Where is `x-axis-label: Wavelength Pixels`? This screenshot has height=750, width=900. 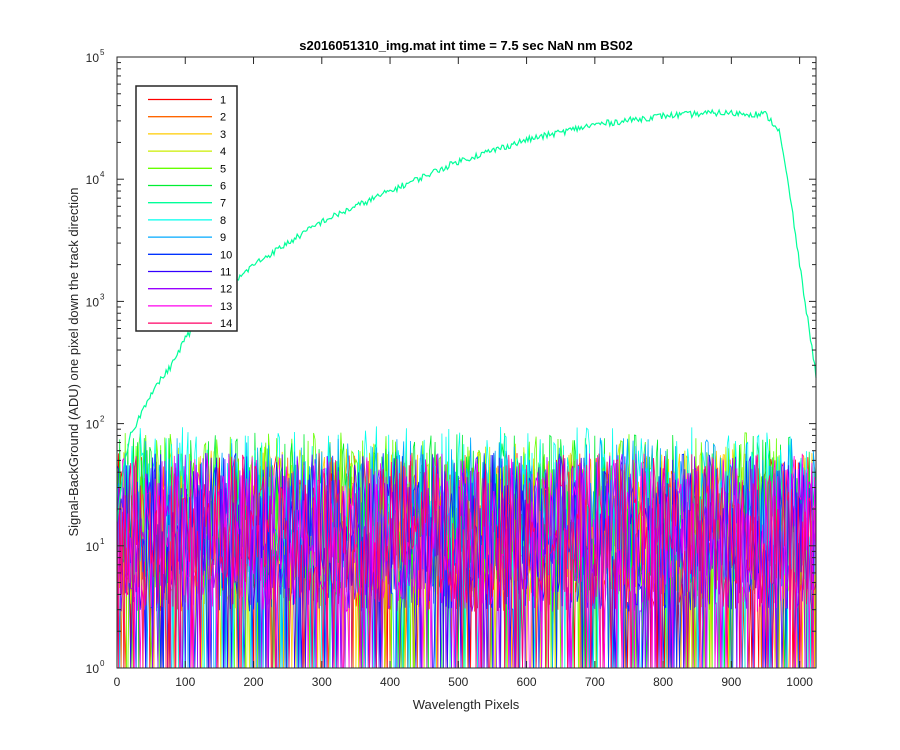
x-axis-label: Wavelength Pixels is located at coordinates (466, 704).